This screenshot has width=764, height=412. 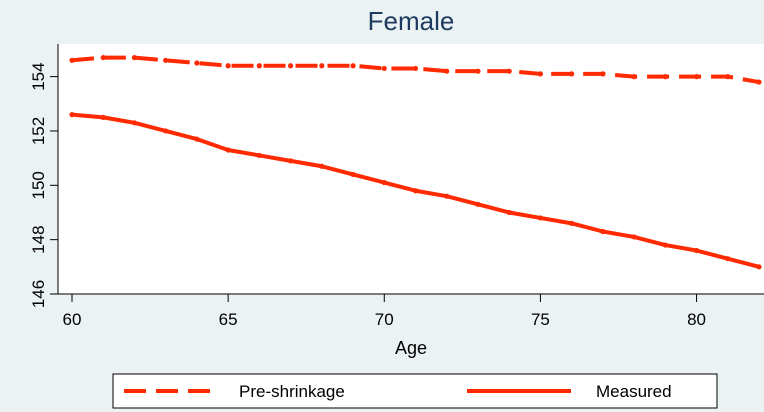 I want to click on legend-box, so click(x=415, y=391).